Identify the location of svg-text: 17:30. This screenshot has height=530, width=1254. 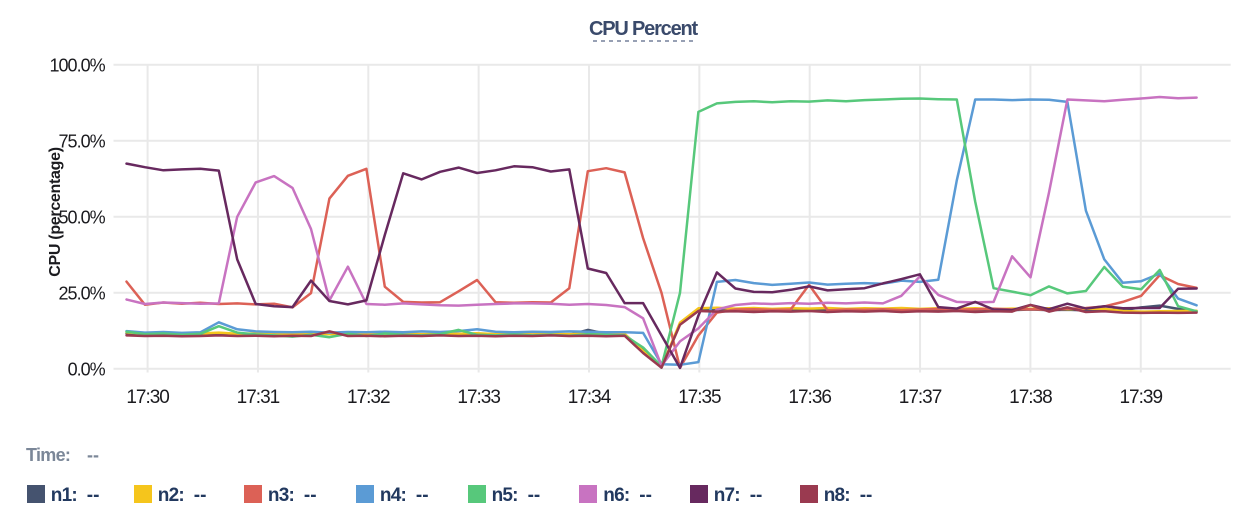
(147, 397).